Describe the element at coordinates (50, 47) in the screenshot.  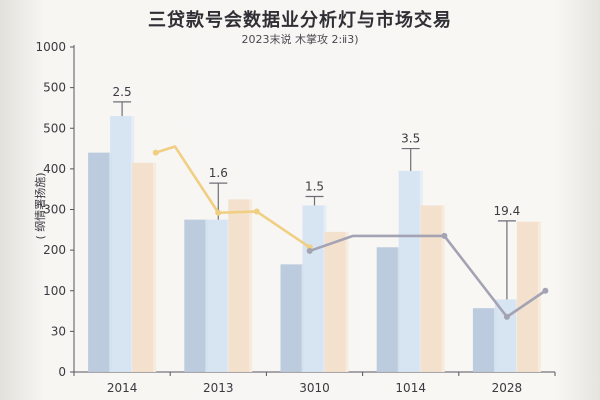
I see `y-tick-label: 1000` at that location.